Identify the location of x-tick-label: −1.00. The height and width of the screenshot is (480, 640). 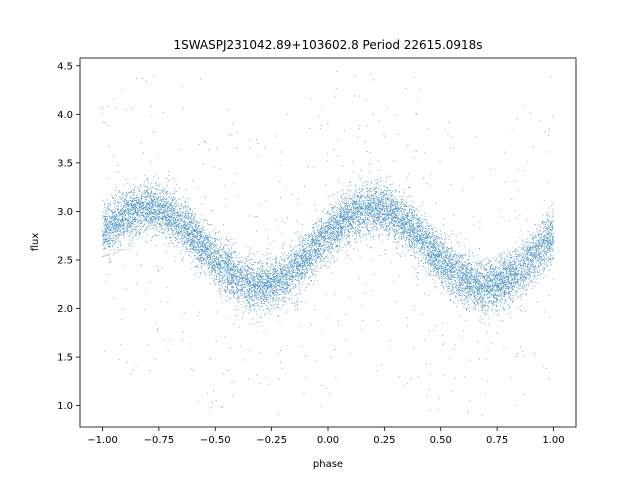
(102, 440).